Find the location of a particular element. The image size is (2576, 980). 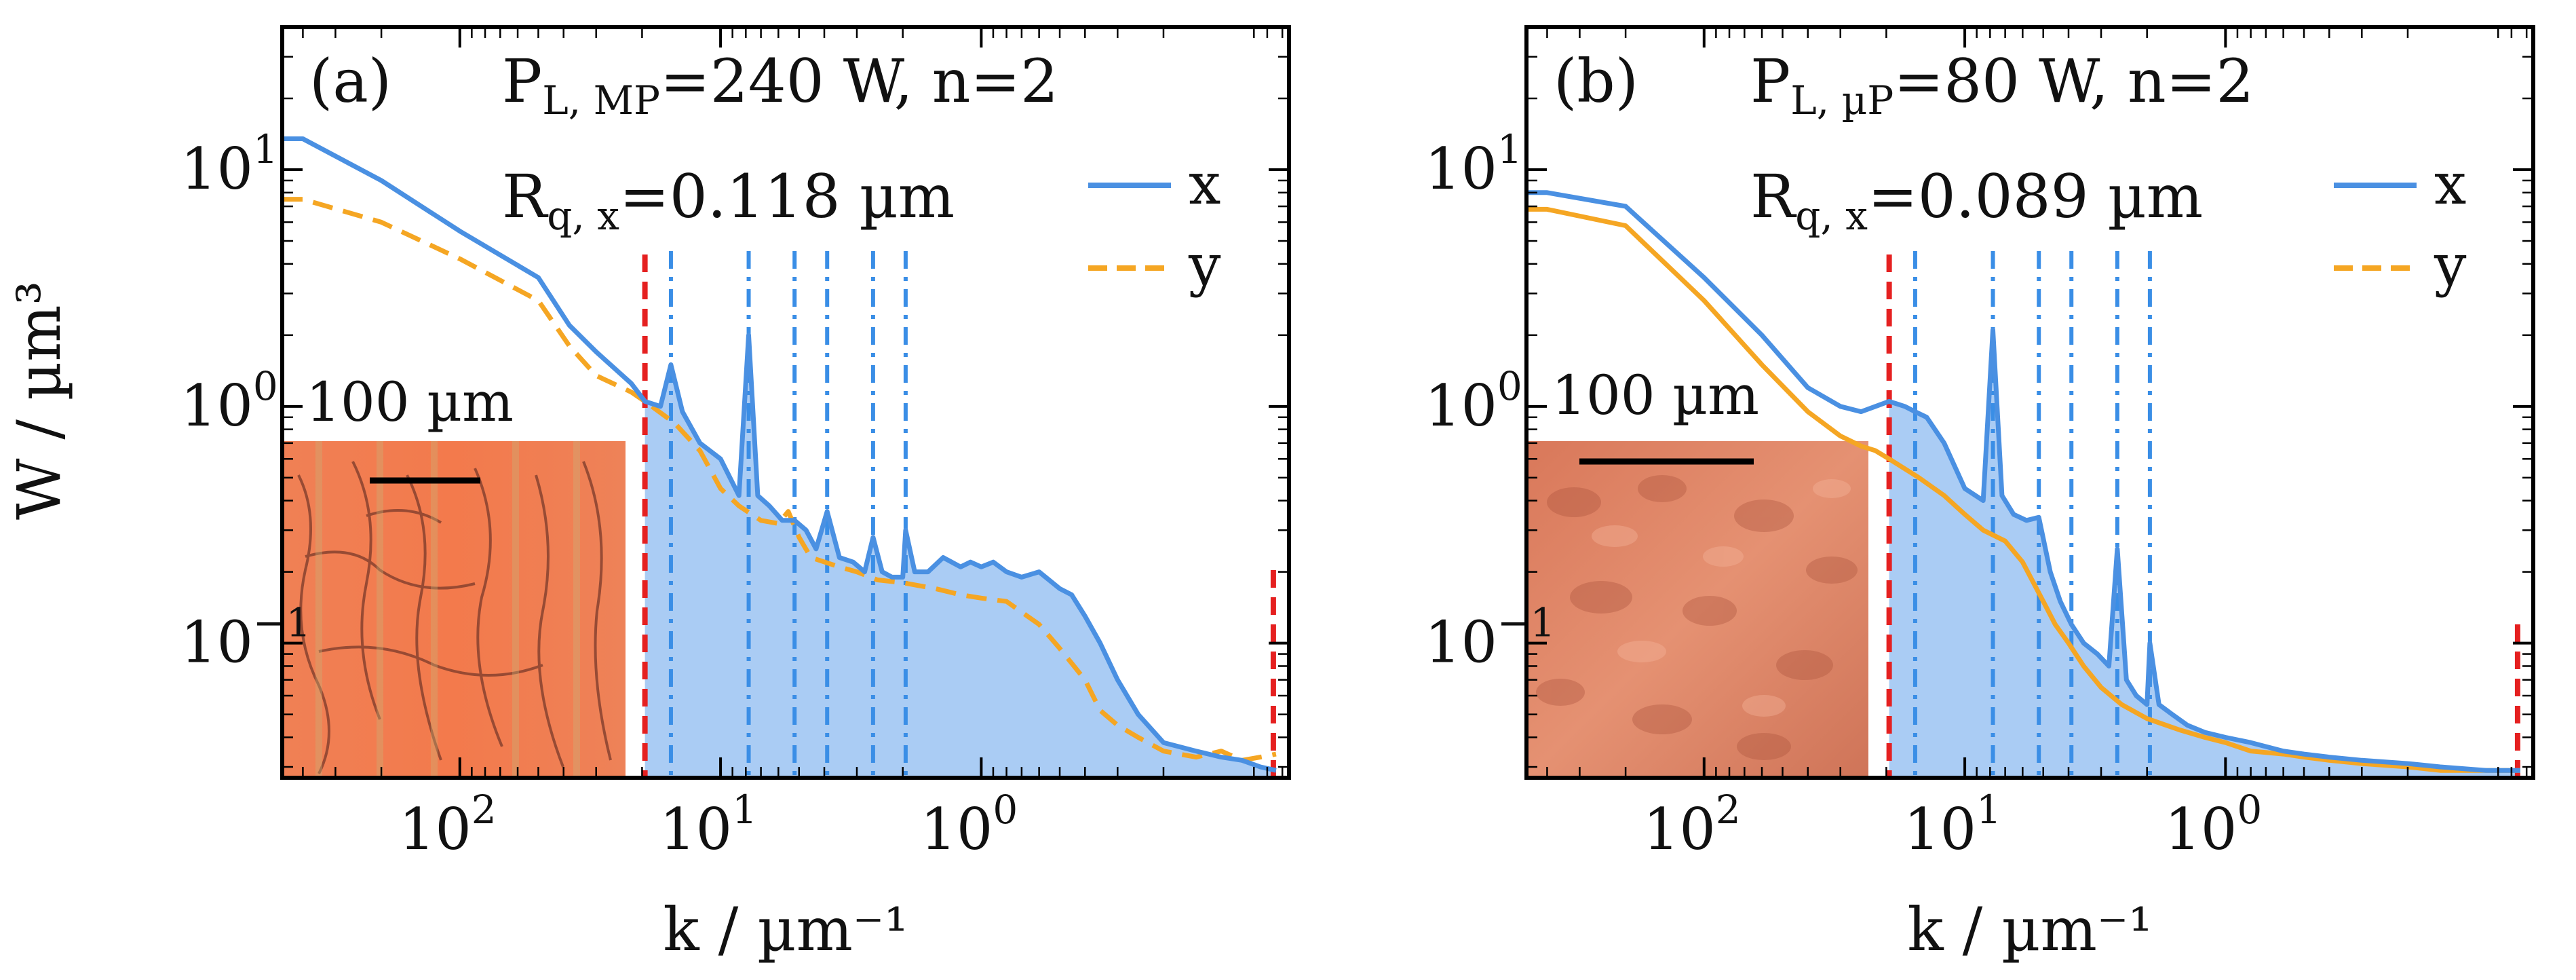

panel-a-legend-y-label: y is located at coordinates (1204, 265).